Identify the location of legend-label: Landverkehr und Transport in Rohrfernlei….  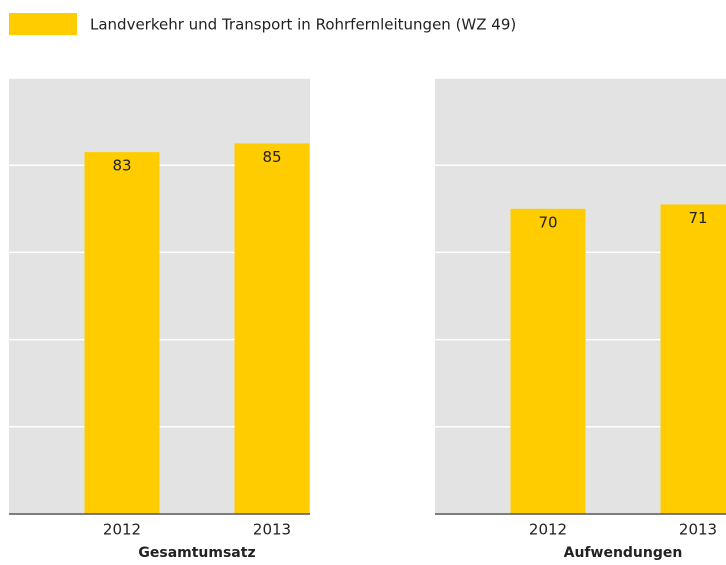
(303, 25).